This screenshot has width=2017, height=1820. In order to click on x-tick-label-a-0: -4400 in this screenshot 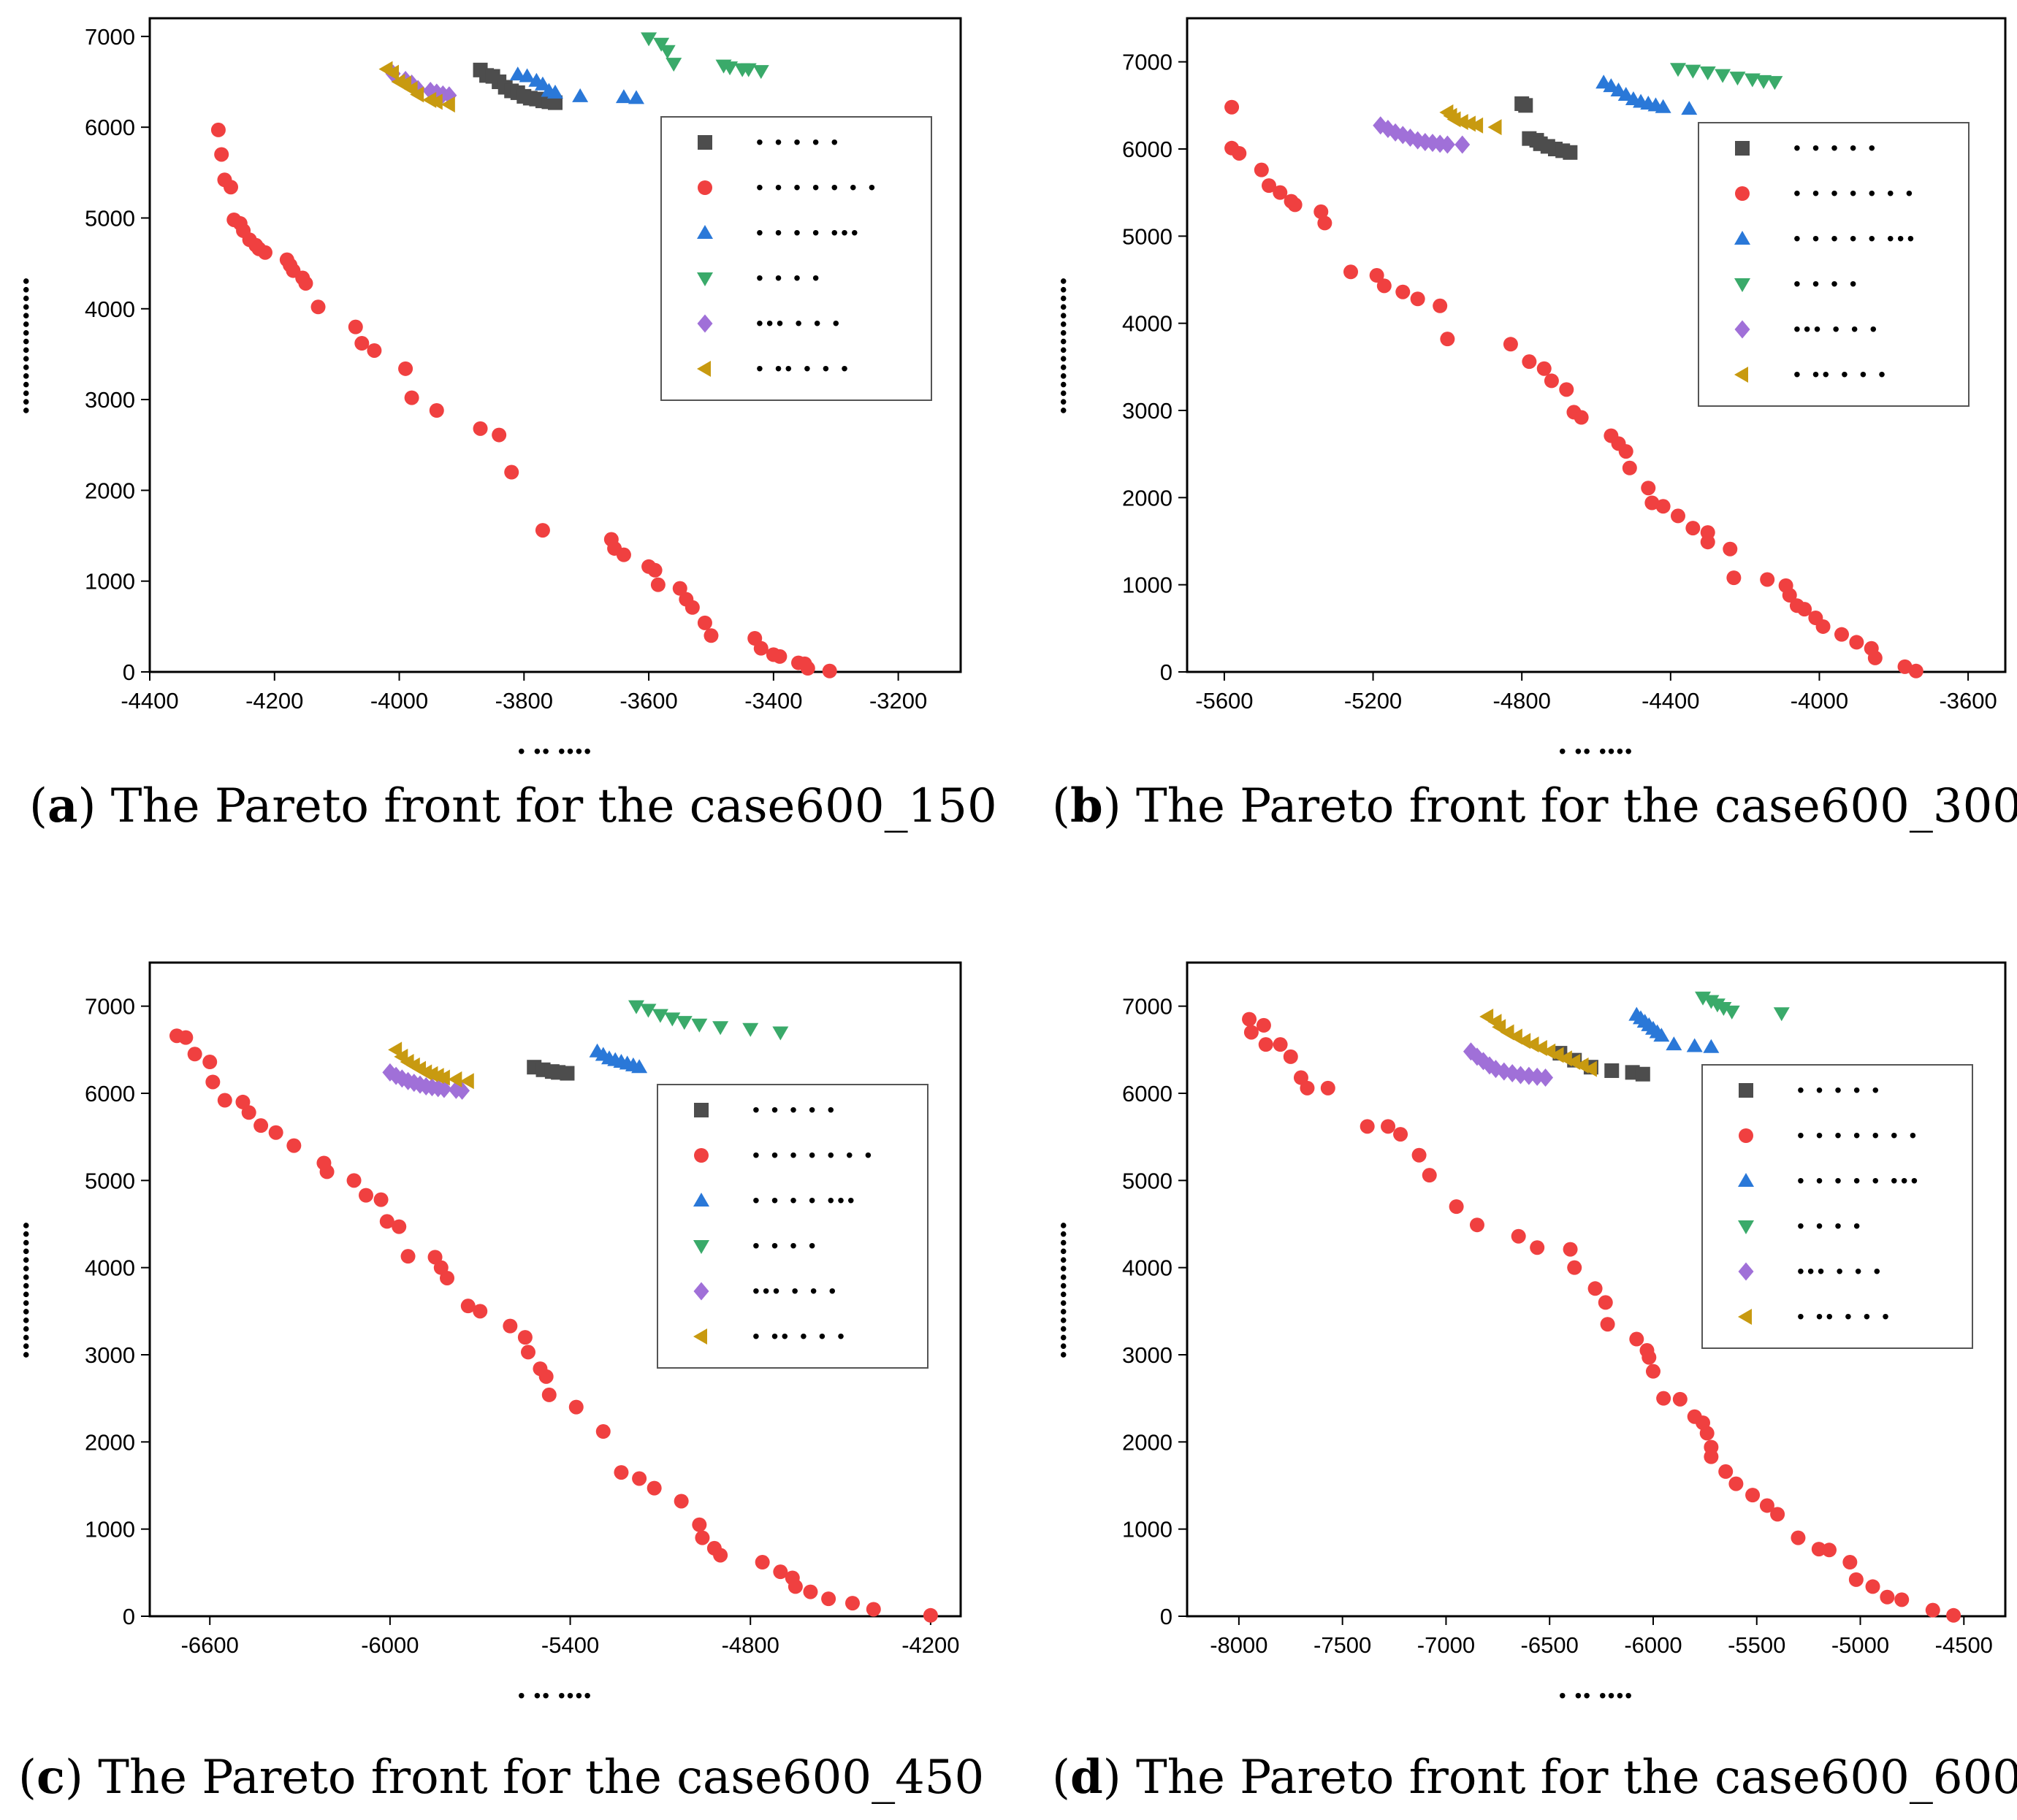, I will do `click(149, 701)`.